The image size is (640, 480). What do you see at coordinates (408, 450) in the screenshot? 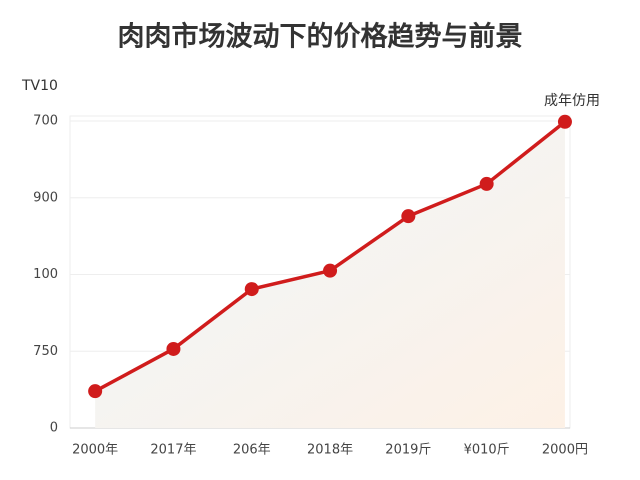
I see `x-tick-label: 2019斤` at bounding box center [408, 450].